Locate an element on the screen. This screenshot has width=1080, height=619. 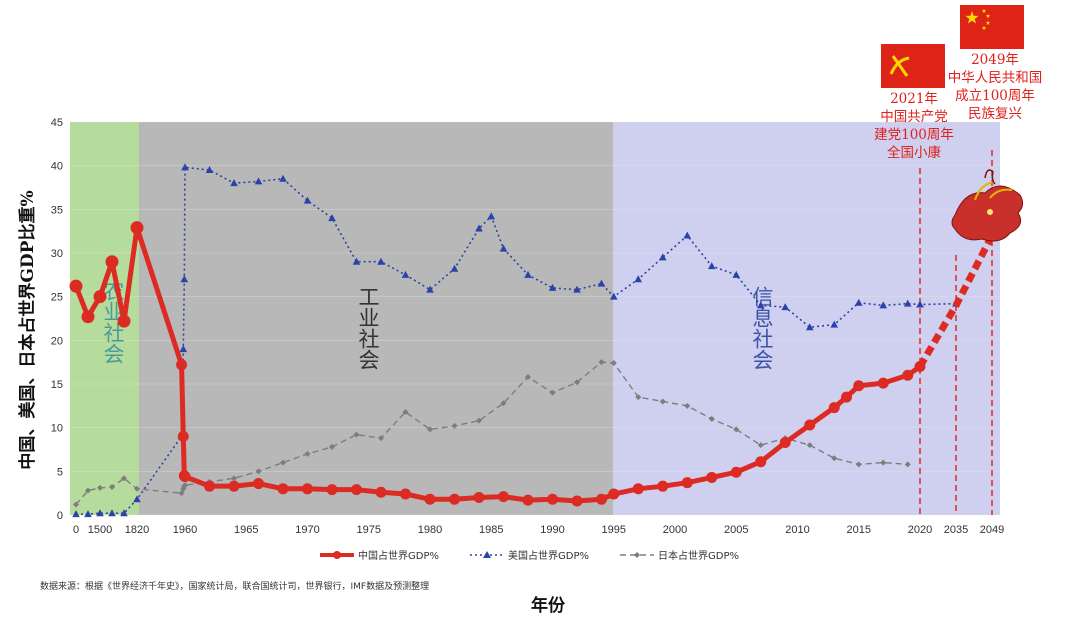
annotation-2-line-1: 2049年 is located at coordinates (995, 60).